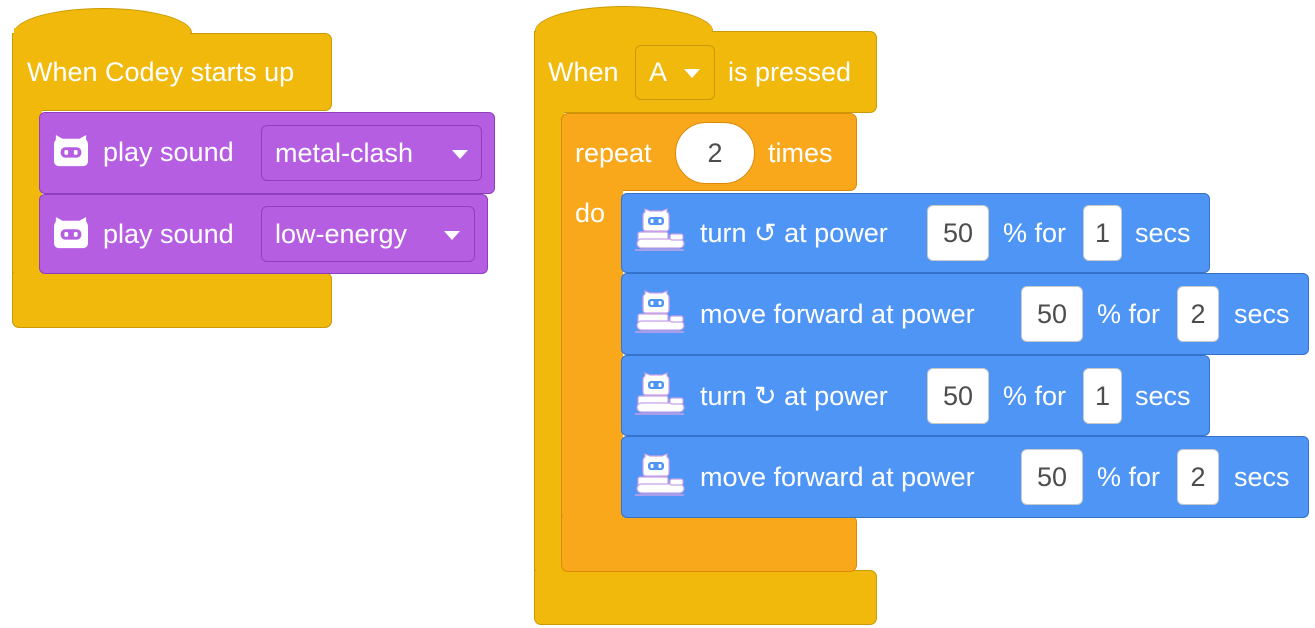 This screenshot has width=1315, height=628. I want to click on when-label: When, so click(583, 72).